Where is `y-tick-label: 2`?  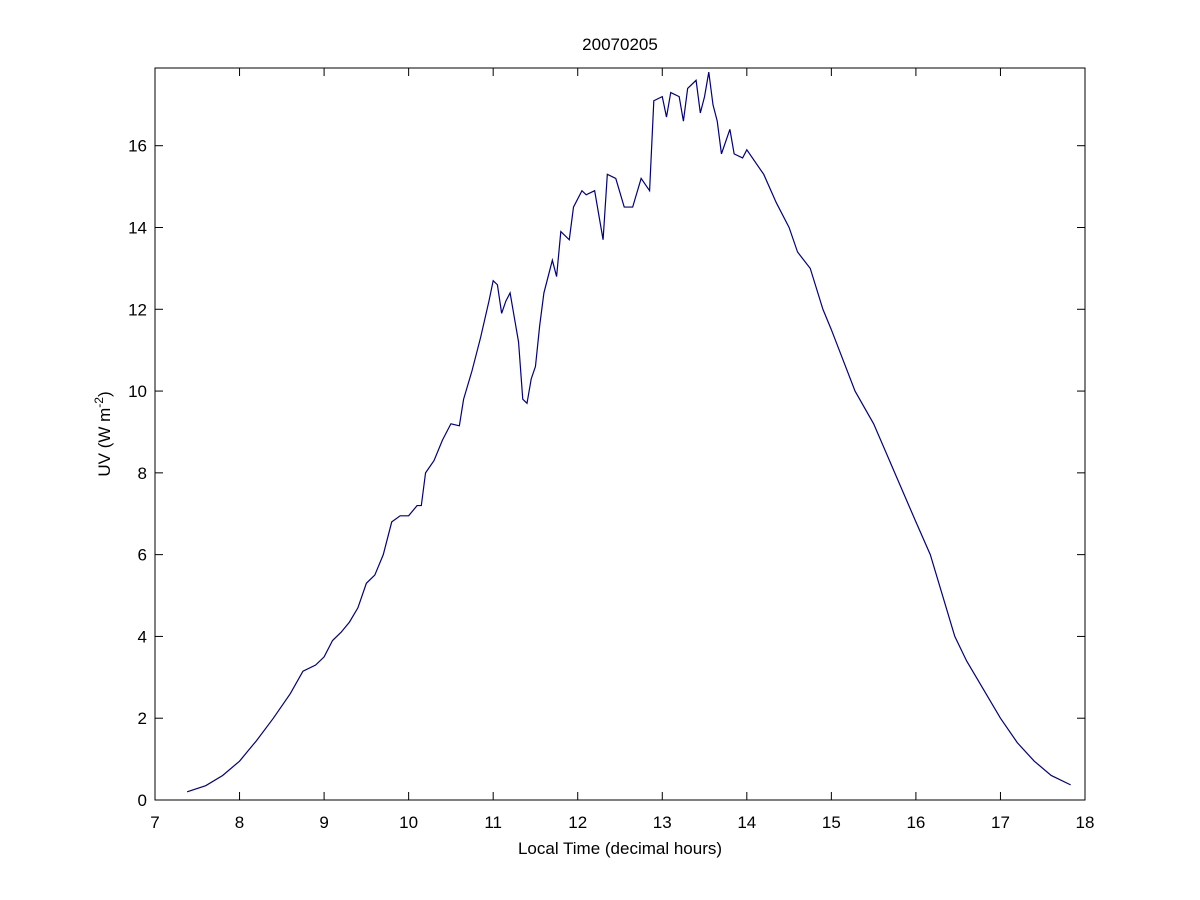
y-tick-label: 2 is located at coordinates (142, 718).